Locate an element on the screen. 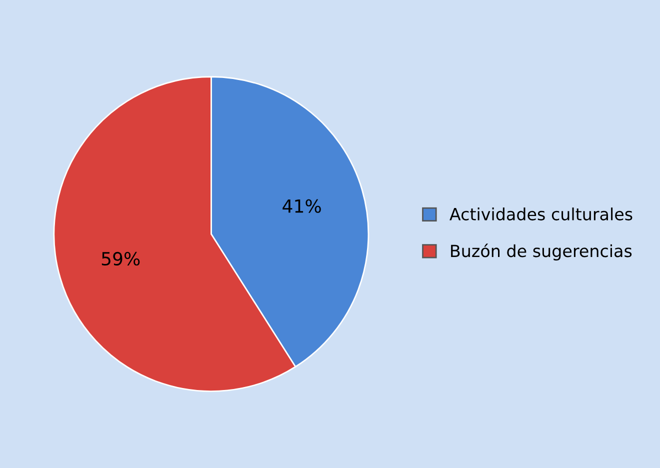 This screenshot has height=468, width=660. legend-label: Buzón de sugerencias is located at coordinates (541, 252).